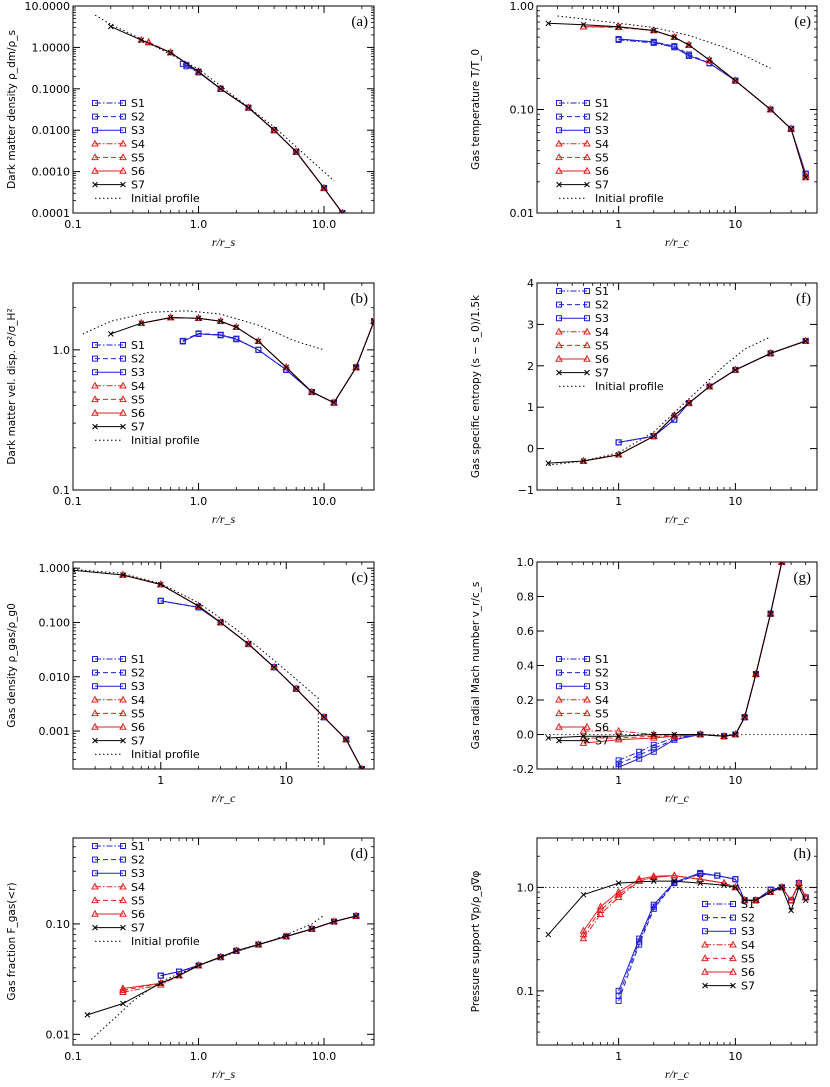  I want to click on y-tick-label: 0.010, so click(55, 677).